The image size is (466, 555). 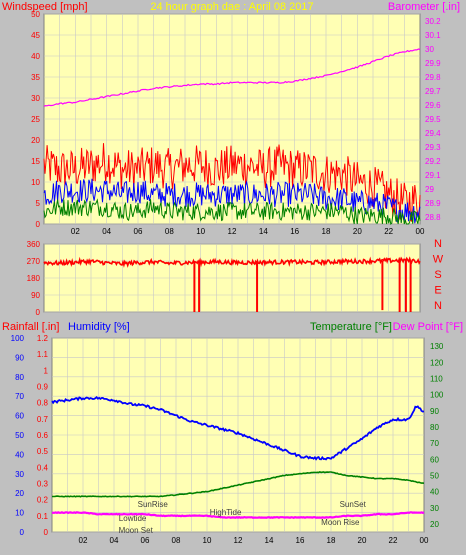 What do you see at coordinates (22, 532) in the screenshot?
I see `humidity-tick-label: 0` at bounding box center [22, 532].